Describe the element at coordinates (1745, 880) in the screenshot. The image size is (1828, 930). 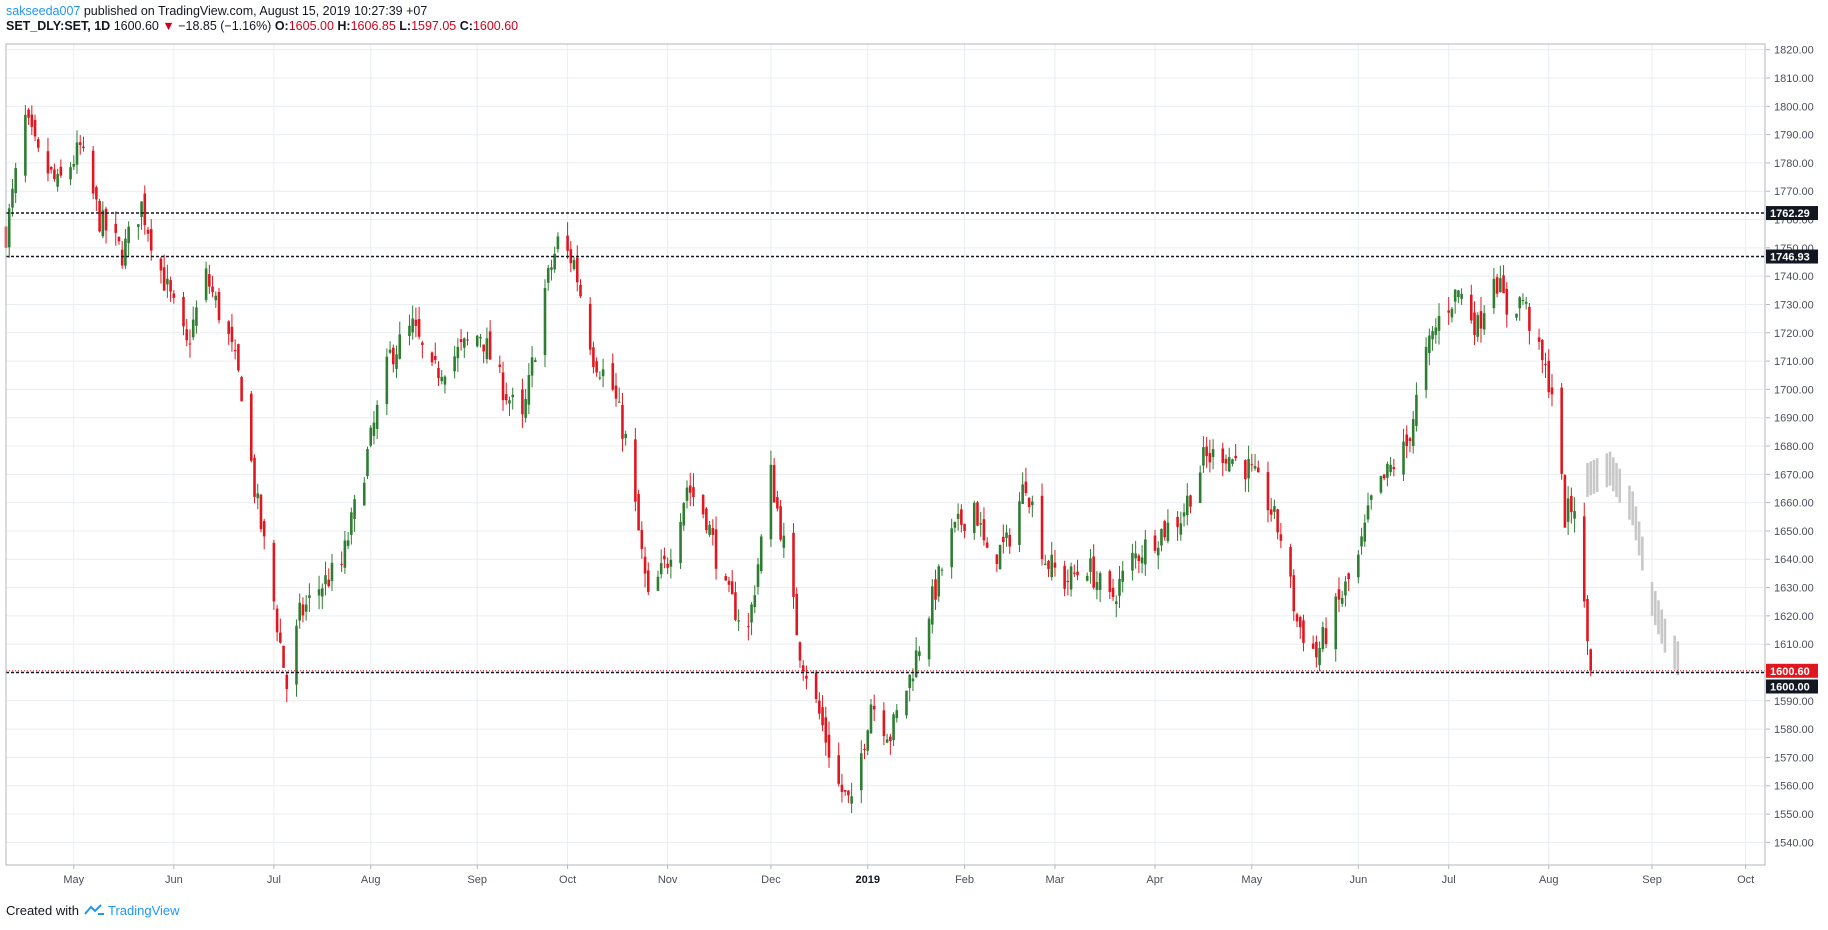
I see `x-tick-label: Oct` at that location.